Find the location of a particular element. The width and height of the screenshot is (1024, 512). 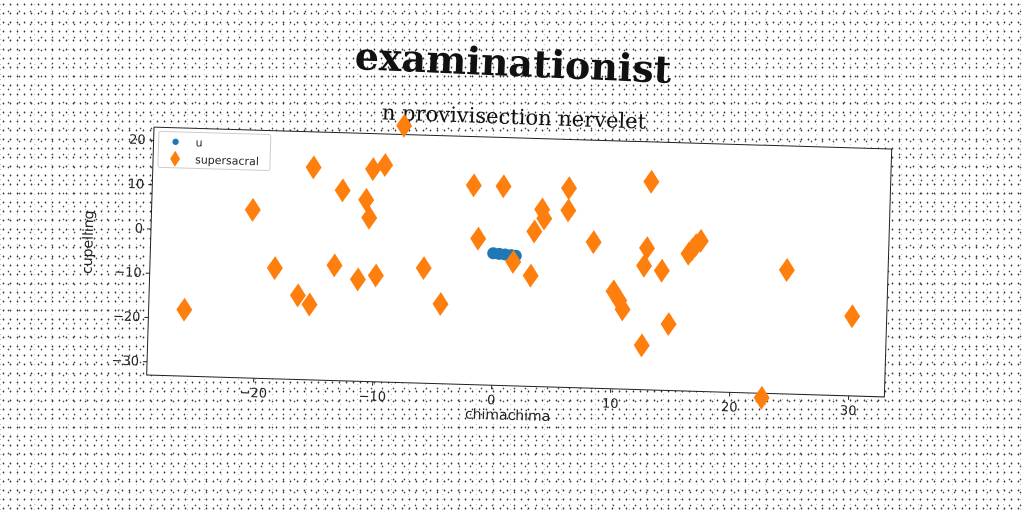

y-tick-label: 10 is located at coordinates (136, 184).